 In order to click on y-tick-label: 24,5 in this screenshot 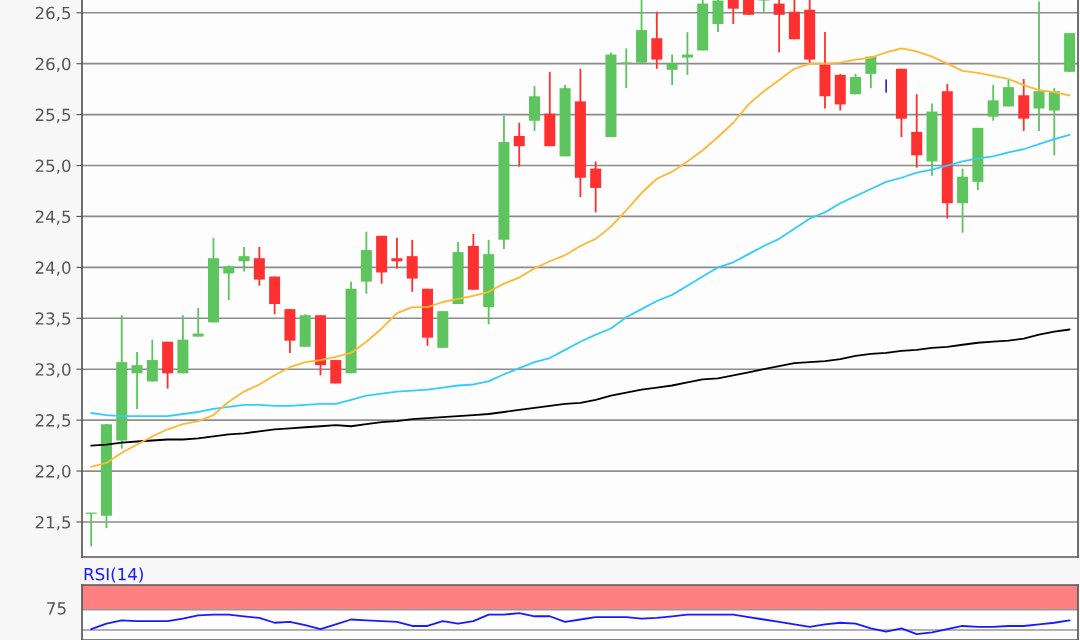, I will do `click(53, 217)`.